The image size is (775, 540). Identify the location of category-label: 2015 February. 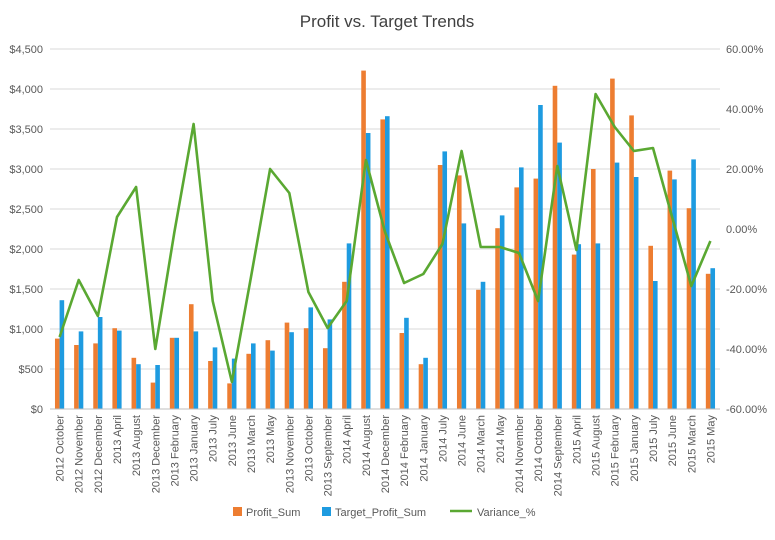
(616, 451).